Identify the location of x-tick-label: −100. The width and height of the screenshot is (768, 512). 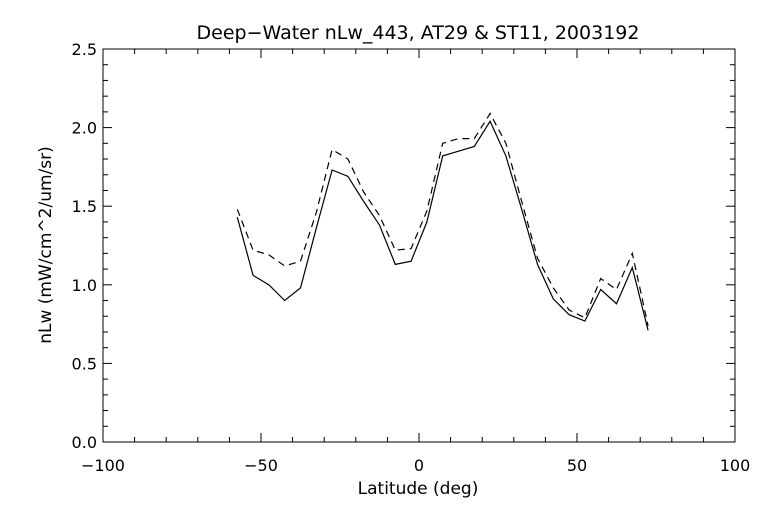
(103, 465).